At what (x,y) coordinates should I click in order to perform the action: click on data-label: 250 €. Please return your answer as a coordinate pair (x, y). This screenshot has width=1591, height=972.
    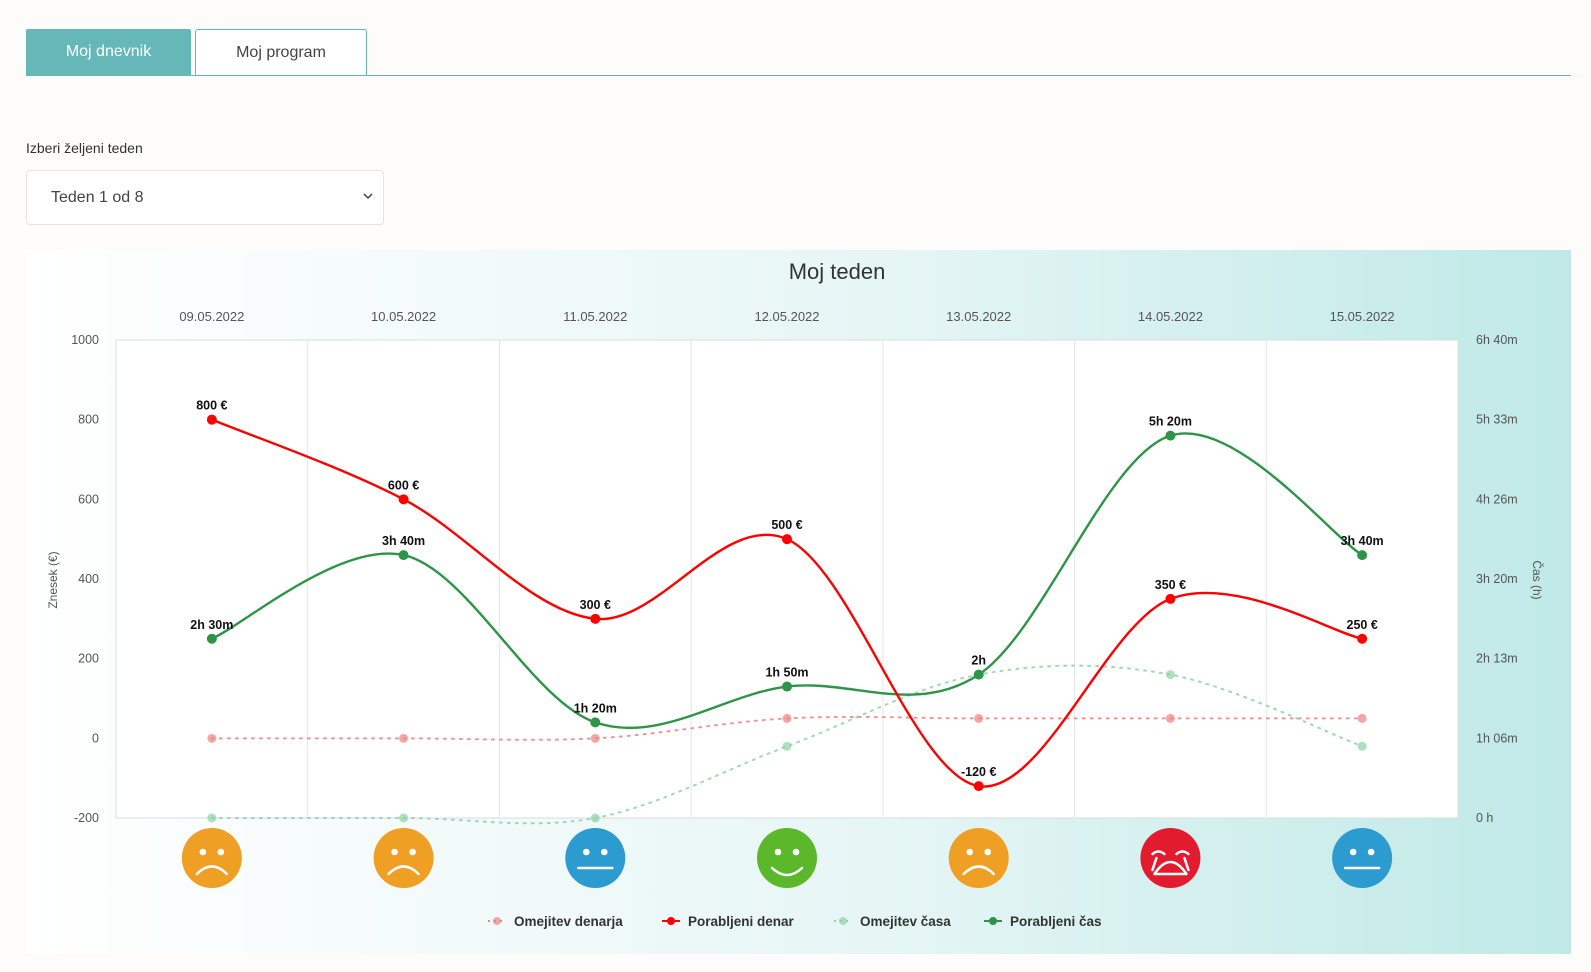
    Looking at the image, I should click on (1362, 625).